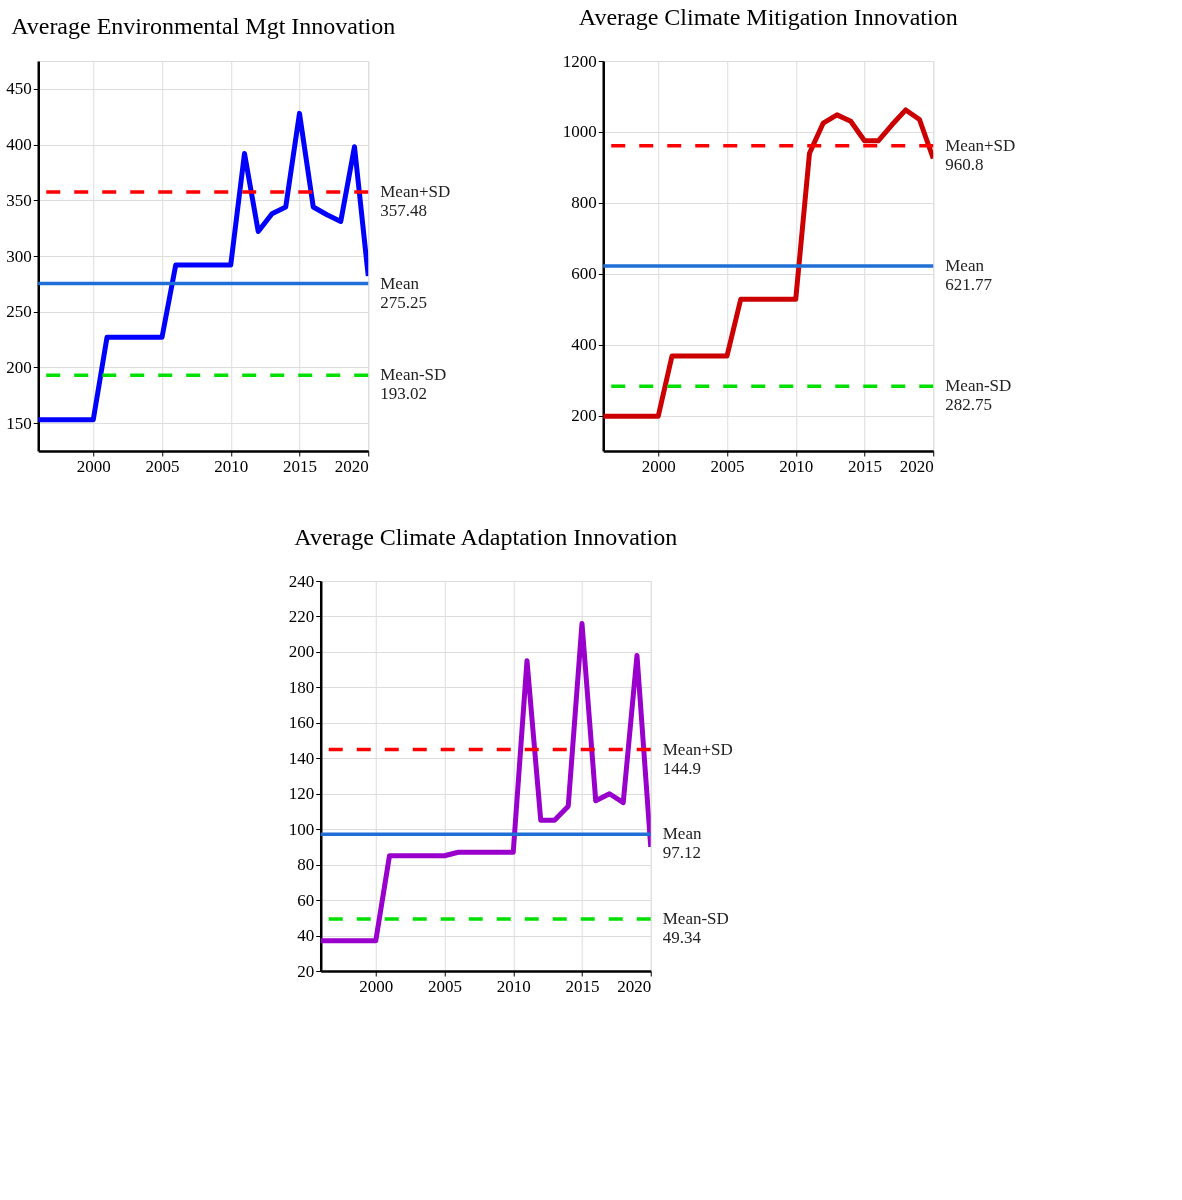 This screenshot has height=1200, width=1182. I want to click on y-tick-label: 120, so click(301, 794).